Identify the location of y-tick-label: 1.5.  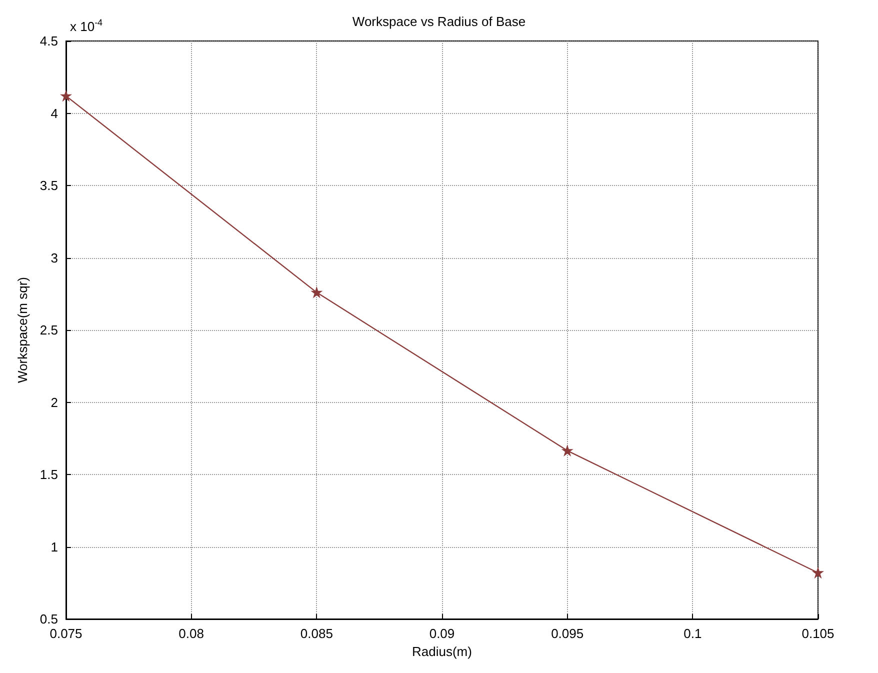
(49, 474).